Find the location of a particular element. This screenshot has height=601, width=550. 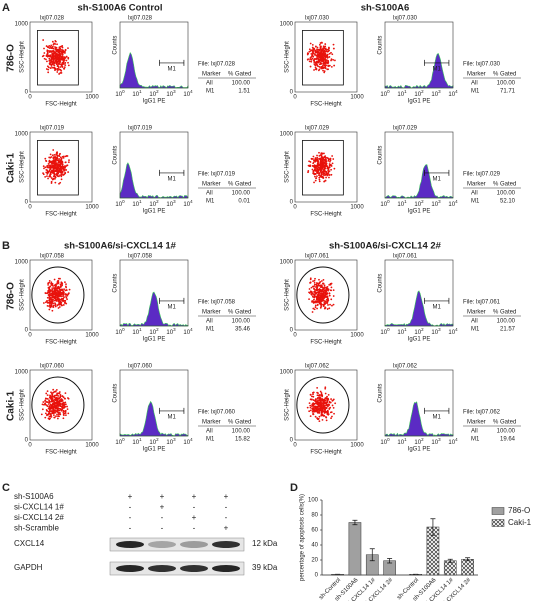

histogram is located at coordinates (419, 308).